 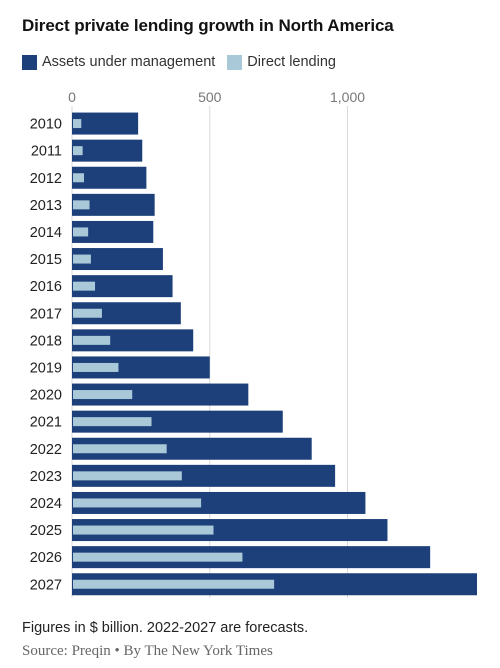 I want to click on category-label: 2024, so click(x=46, y=504).